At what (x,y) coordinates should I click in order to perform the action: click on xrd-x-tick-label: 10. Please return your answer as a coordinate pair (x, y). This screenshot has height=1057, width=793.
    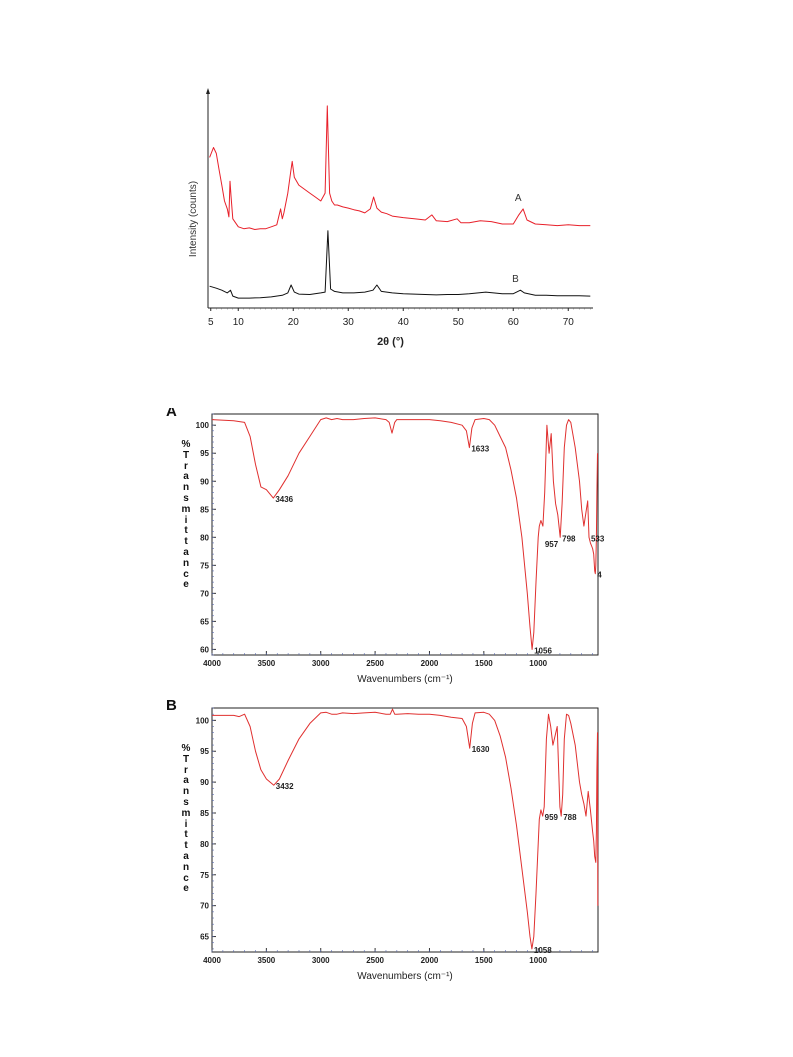
    Looking at the image, I should click on (239, 322).